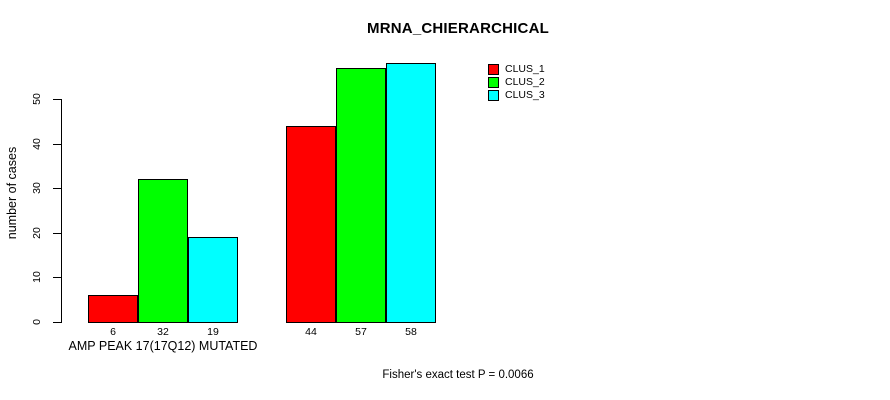 This screenshot has height=400, width=890. What do you see at coordinates (37, 232) in the screenshot?
I see `y-axis-tick-label: 20` at bounding box center [37, 232].